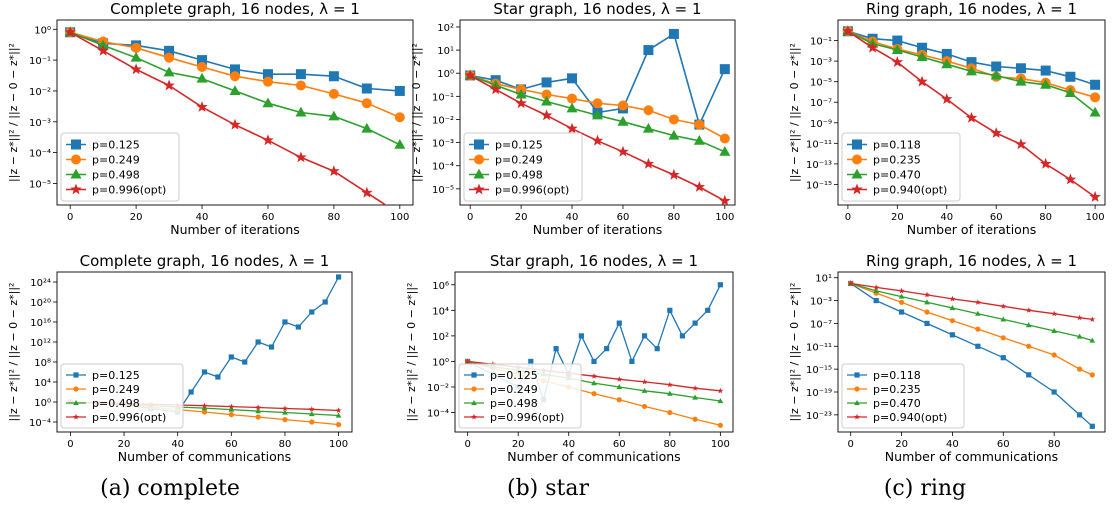  Describe the element at coordinates (445, 28) in the screenshot. I see `y-tick-label: 10²` at that location.